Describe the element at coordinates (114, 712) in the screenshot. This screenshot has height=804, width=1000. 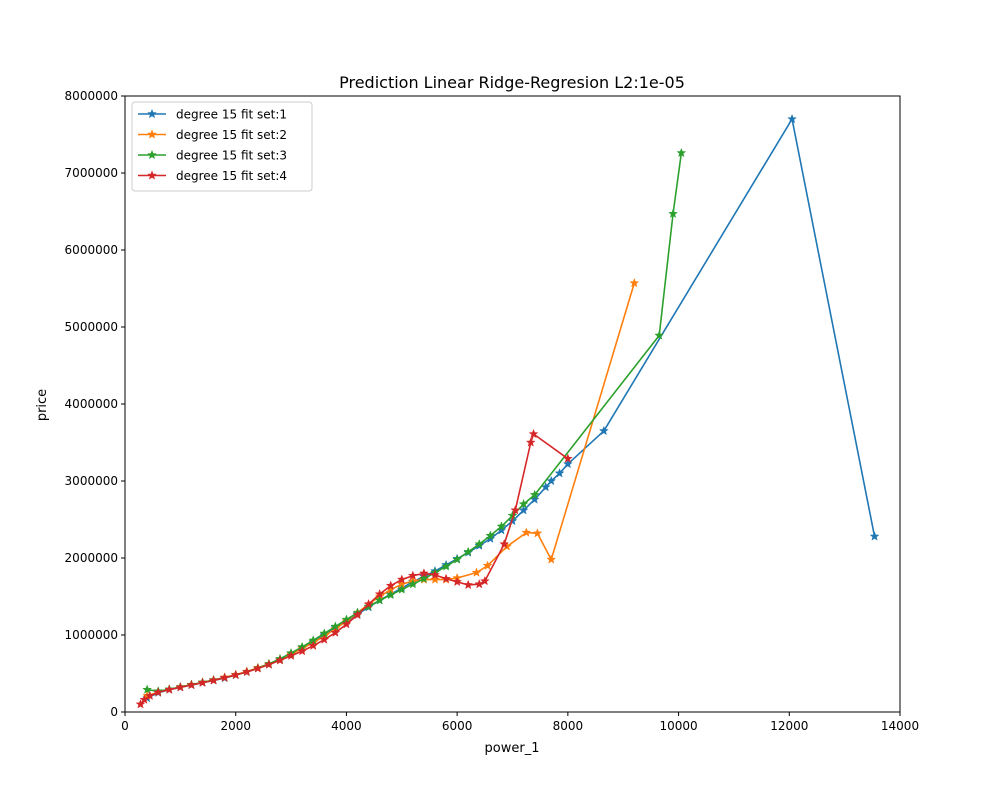
I see `y-tick-label: 0` at that location.